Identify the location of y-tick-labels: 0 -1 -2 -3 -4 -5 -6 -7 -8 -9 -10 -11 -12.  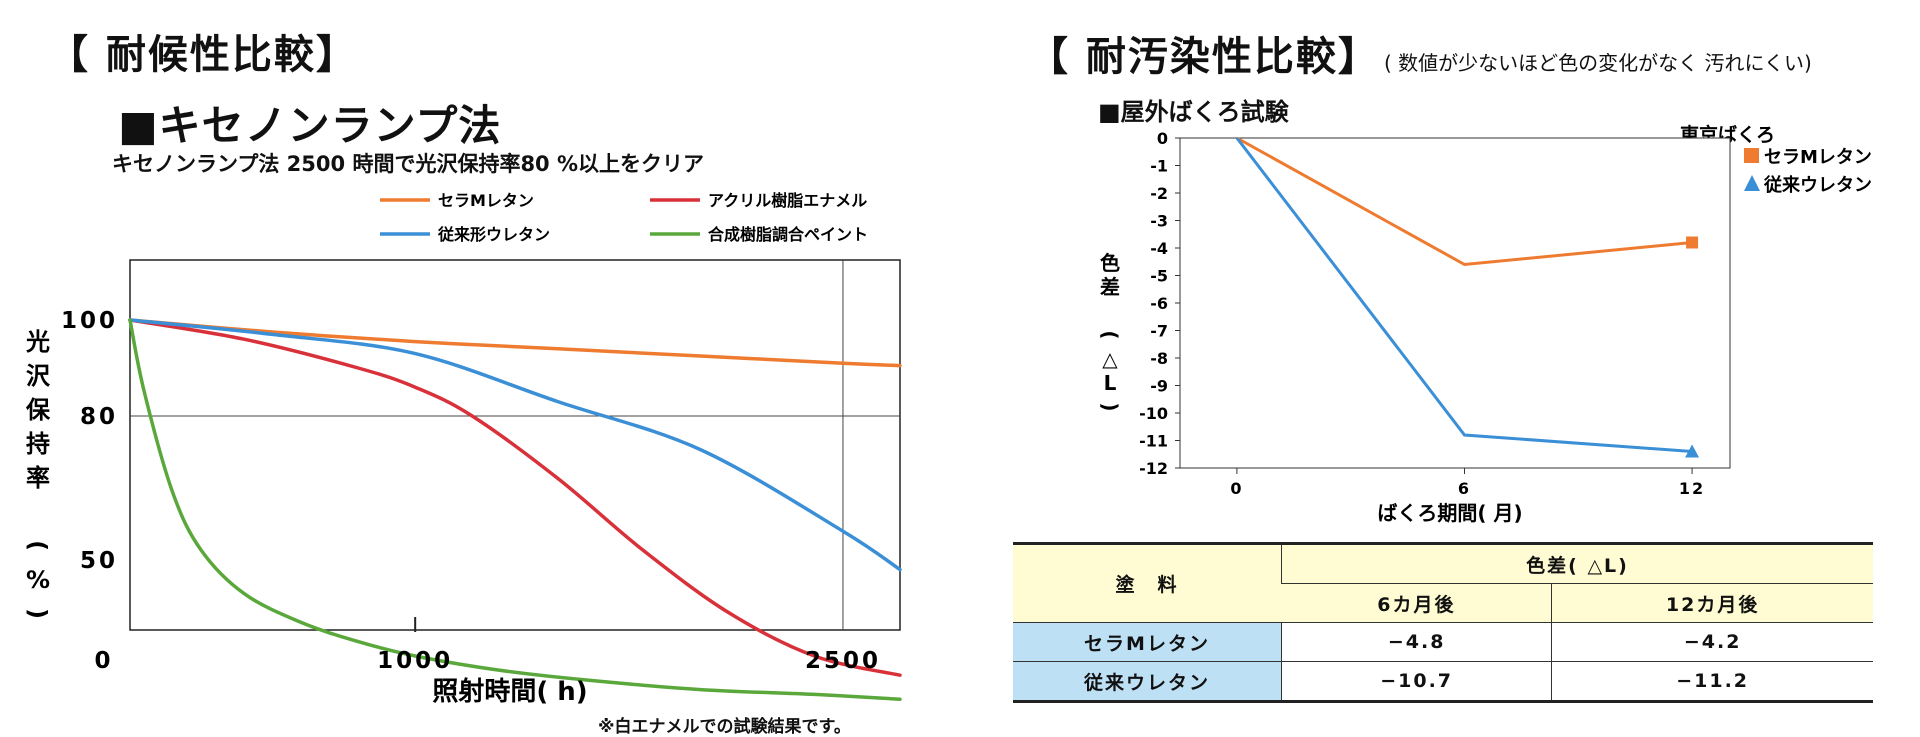
(1159, 303).